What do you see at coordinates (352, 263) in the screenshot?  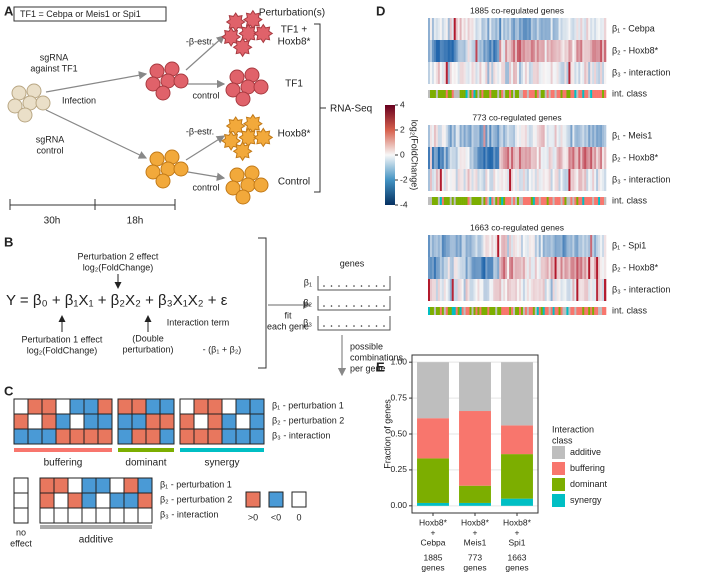 I see `label: genes` at bounding box center [352, 263].